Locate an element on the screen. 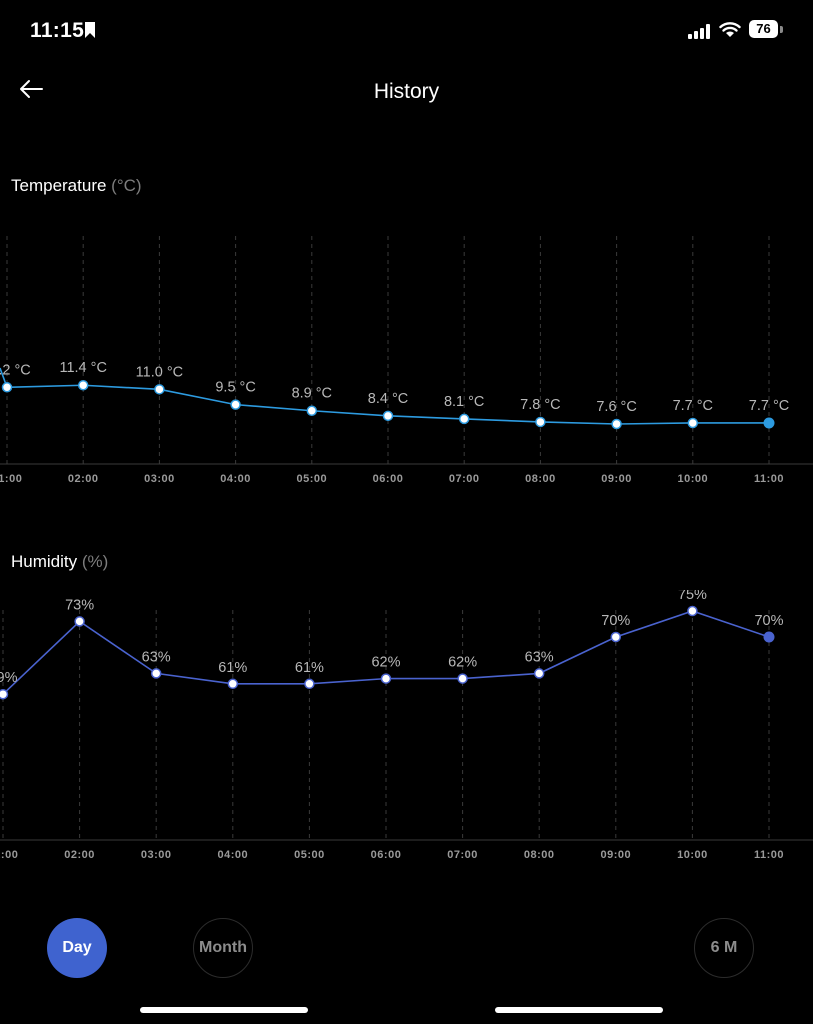  day-button: Day is located at coordinates (77, 948).